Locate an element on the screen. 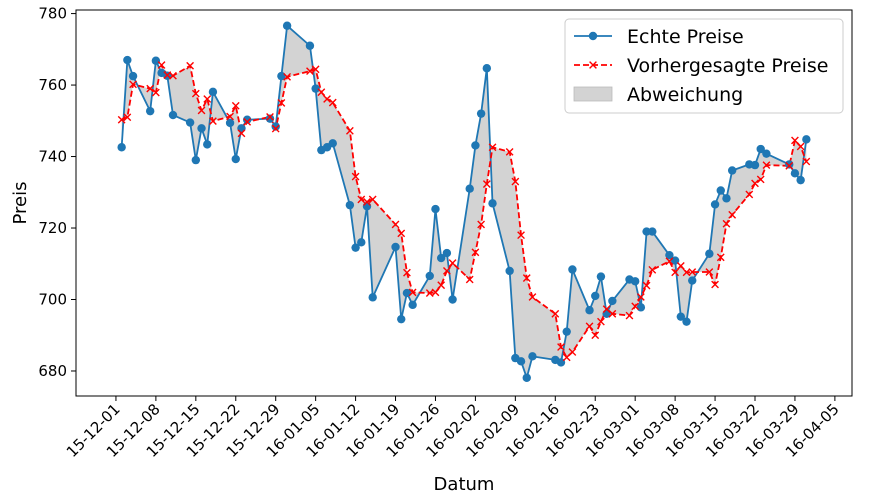 This screenshot has width=887, height=504. legend-swatch-patch is located at coordinates (593, 94).